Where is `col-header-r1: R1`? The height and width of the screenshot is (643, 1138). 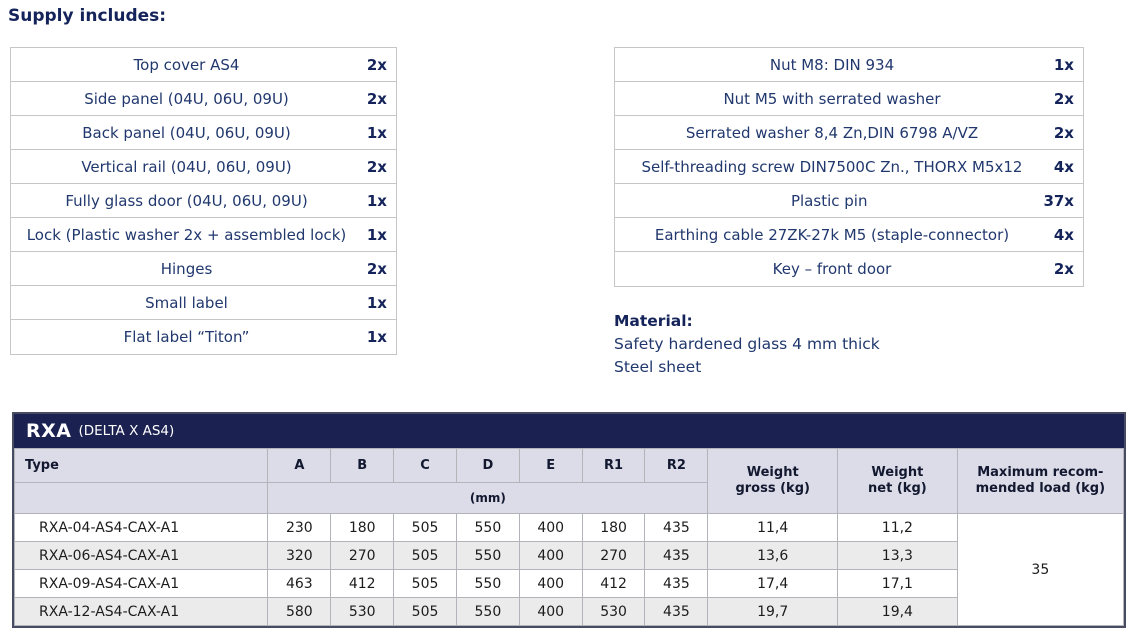 col-header-r1: R1 is located at coordinates (613, 465).